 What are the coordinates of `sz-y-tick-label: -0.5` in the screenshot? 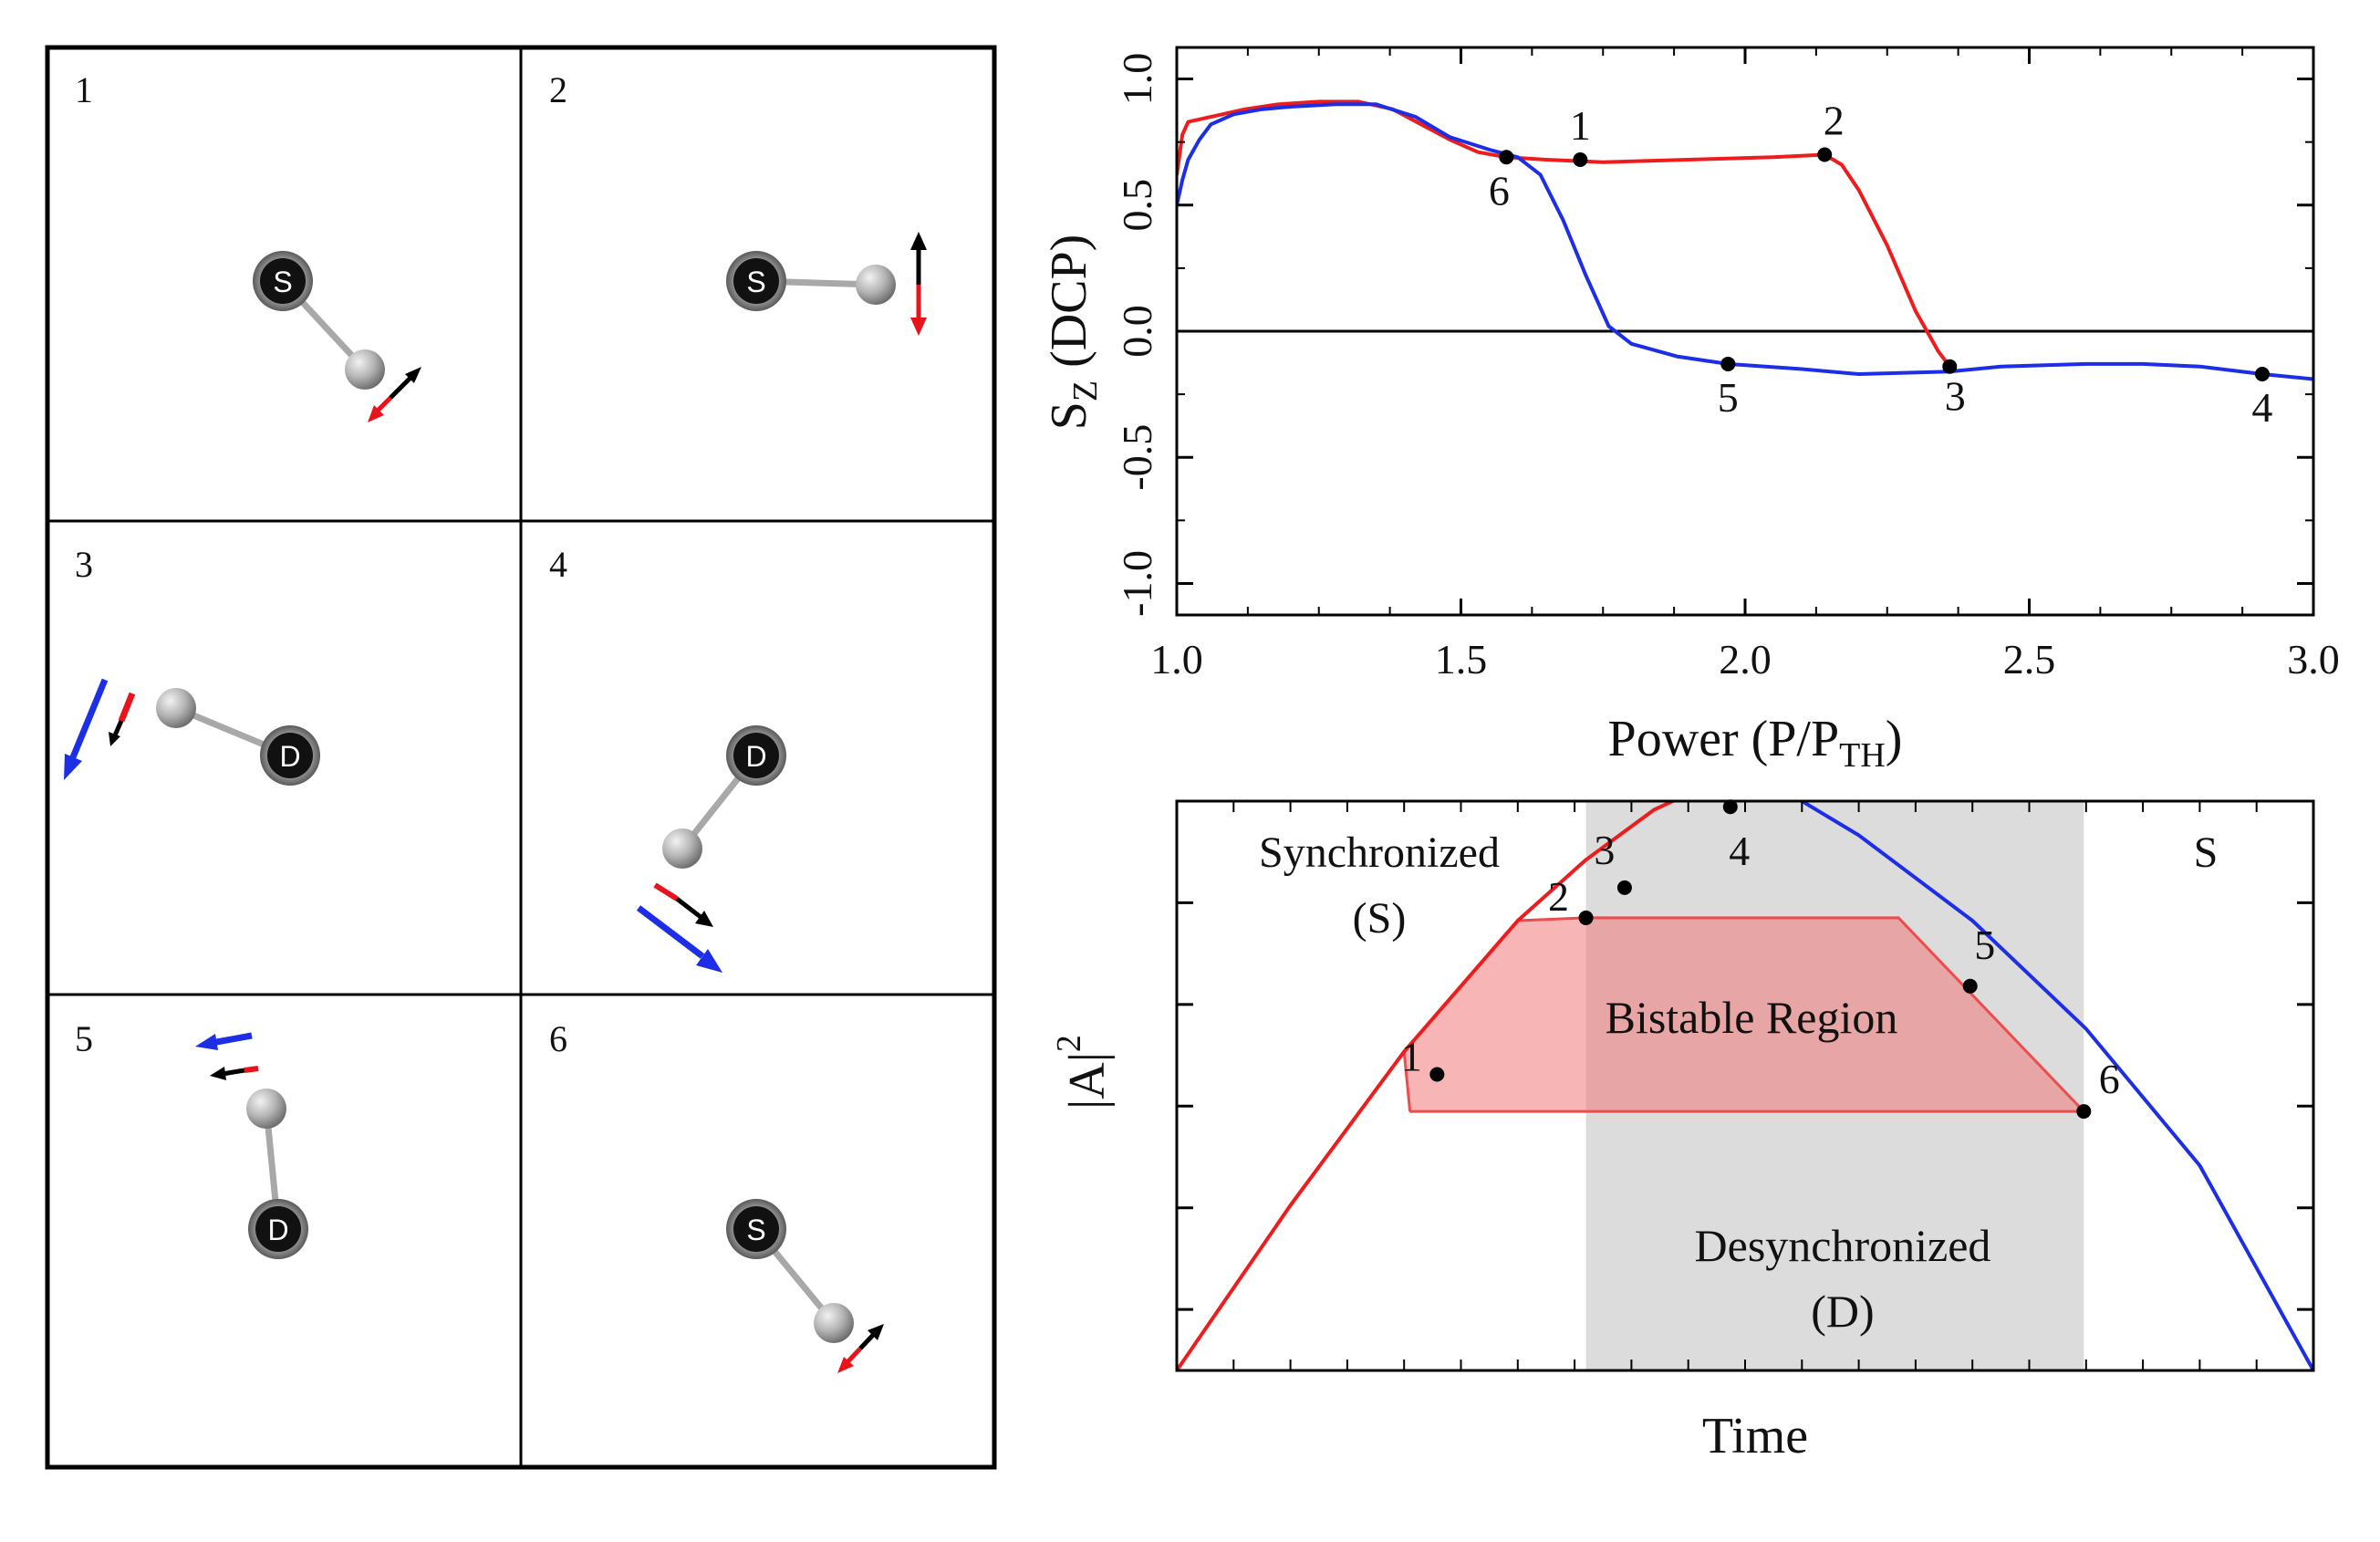 It's located at (1137, 457).